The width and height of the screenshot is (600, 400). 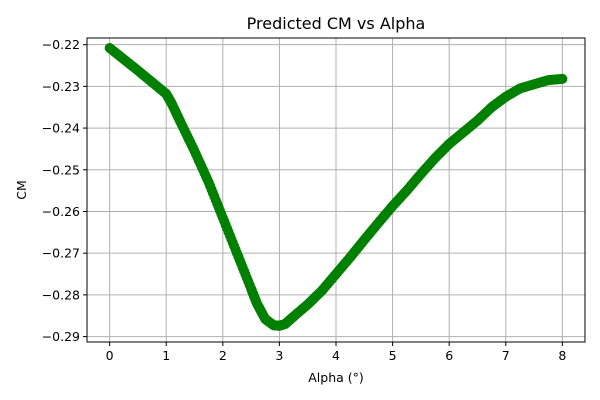 I want to click on x-tick-label: 4, so click(x=336, y=355).